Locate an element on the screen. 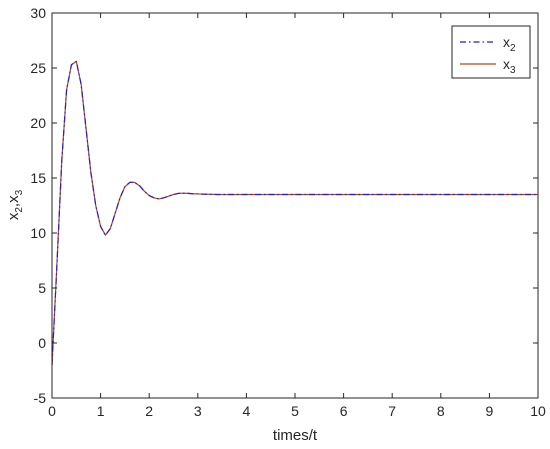  y-axis-label: x2,x3 is located at coordinates (15, 204).